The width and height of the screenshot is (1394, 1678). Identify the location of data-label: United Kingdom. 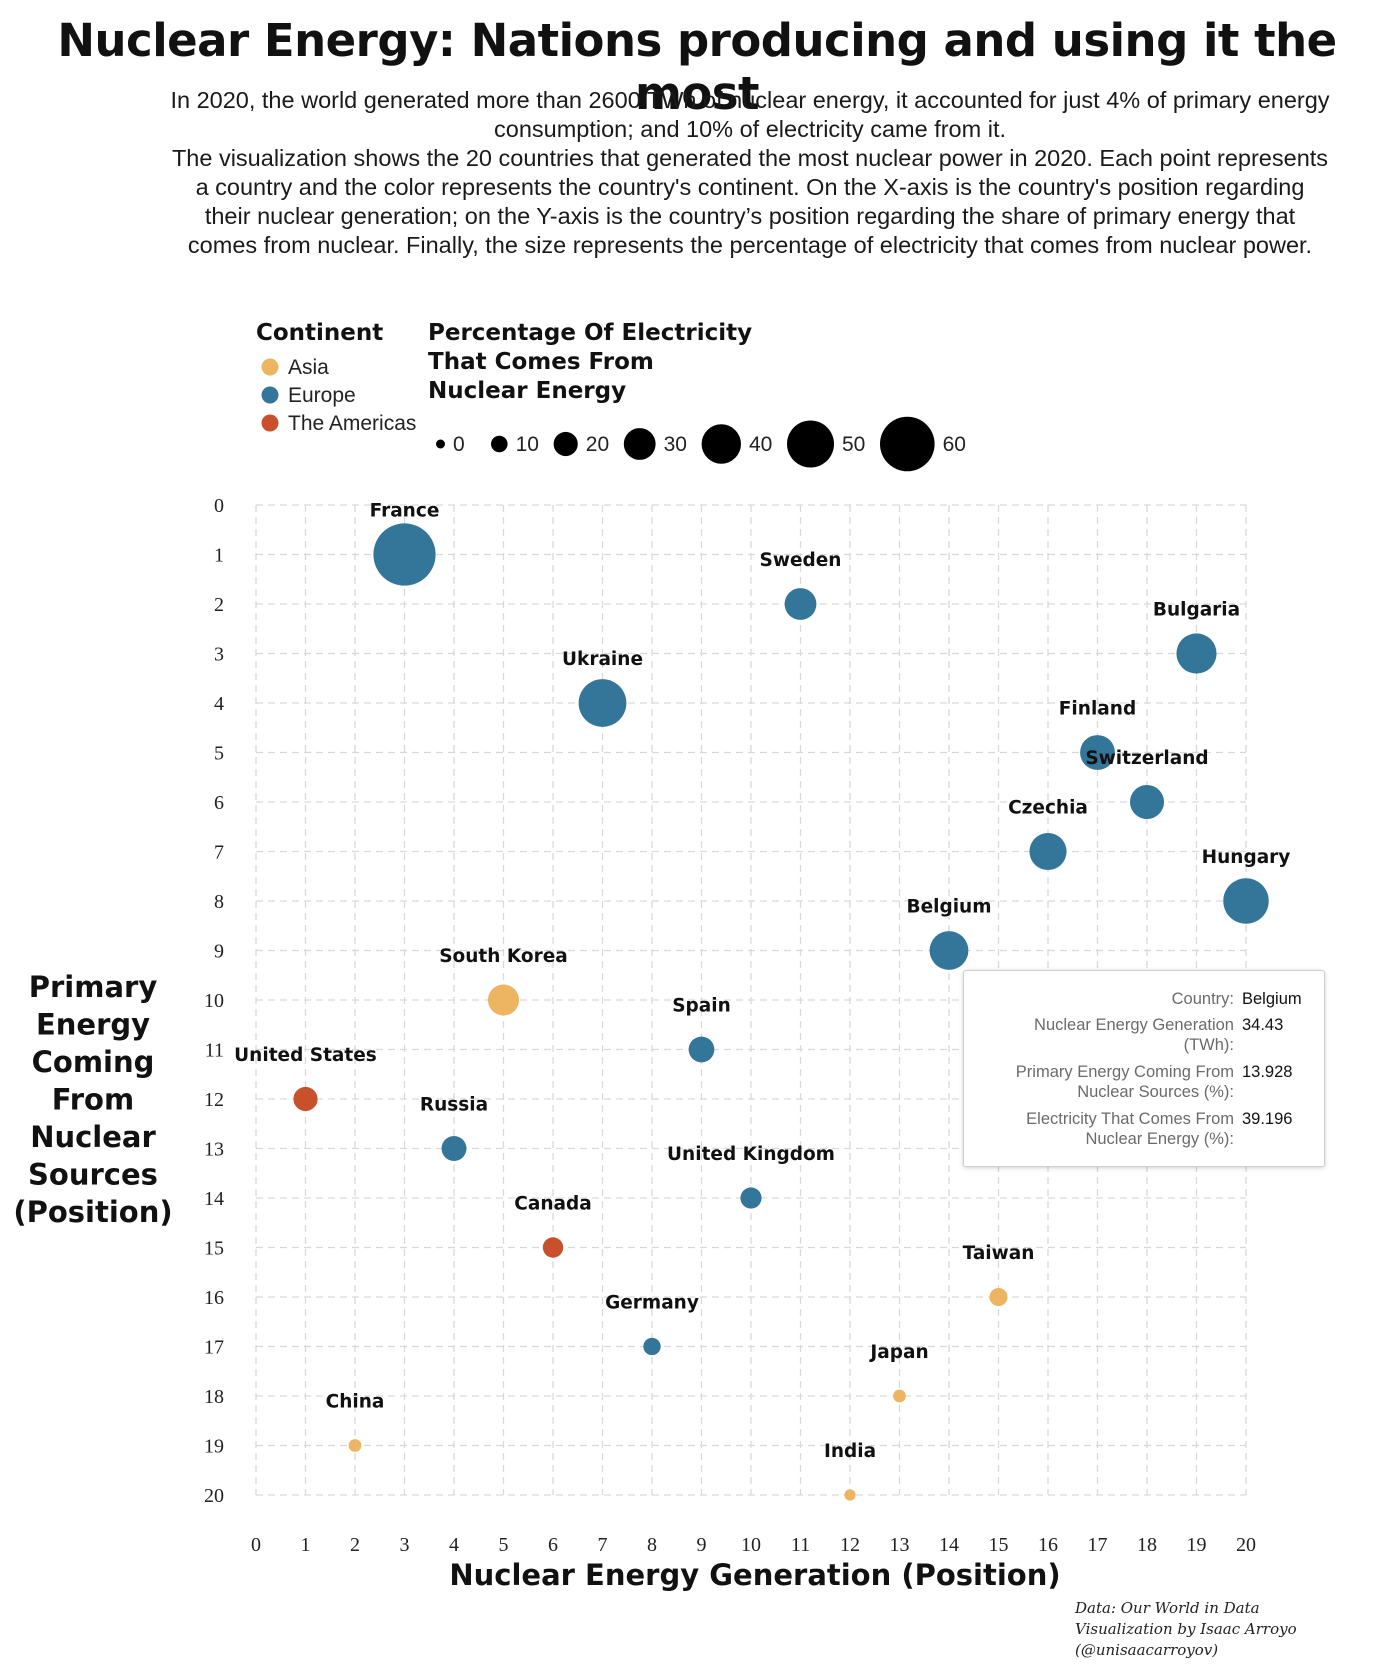
(751, 1154).